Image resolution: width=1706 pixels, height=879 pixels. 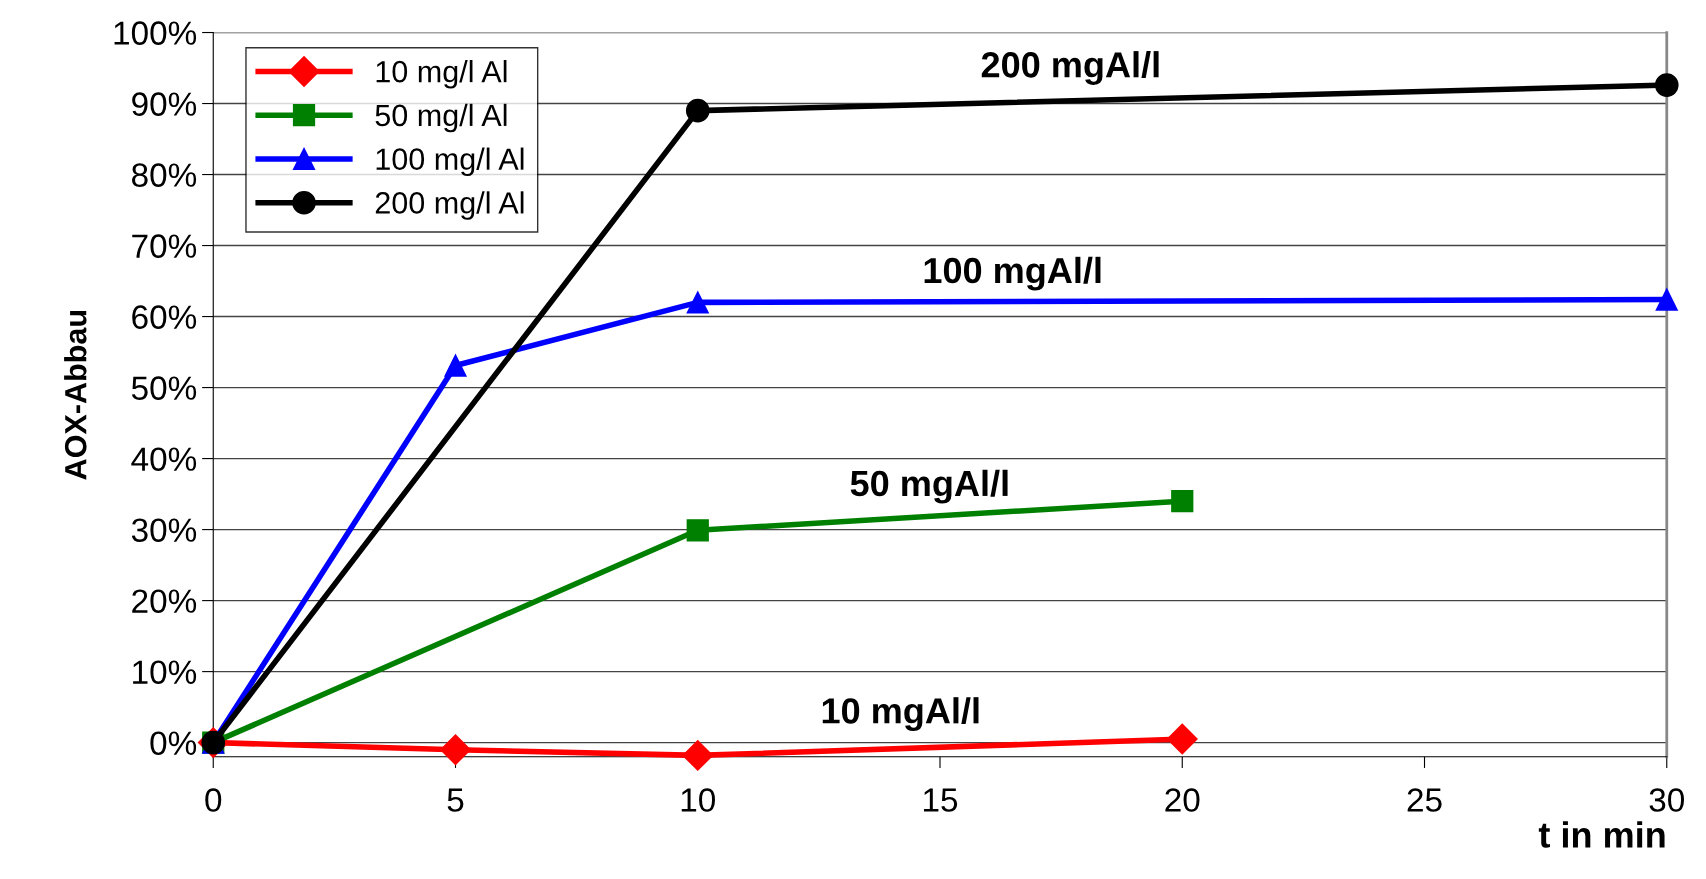 What do you see at coordinates (1070, 68) in the screenshot?
I see `annotation: 200 mgAl/l` at bounding box center [1070, 68].